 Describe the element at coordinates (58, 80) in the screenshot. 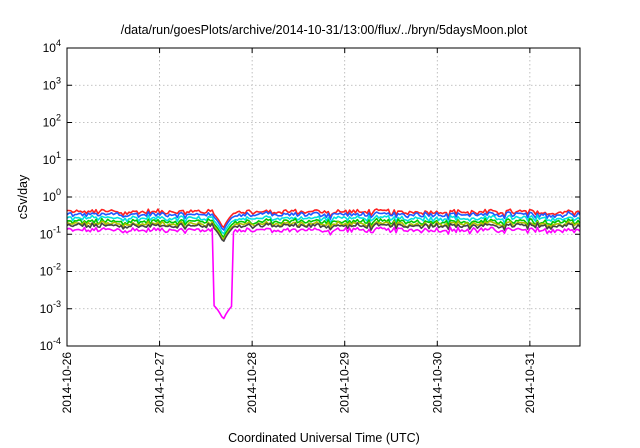

I see `y-tick-exponent: 3` at that location.